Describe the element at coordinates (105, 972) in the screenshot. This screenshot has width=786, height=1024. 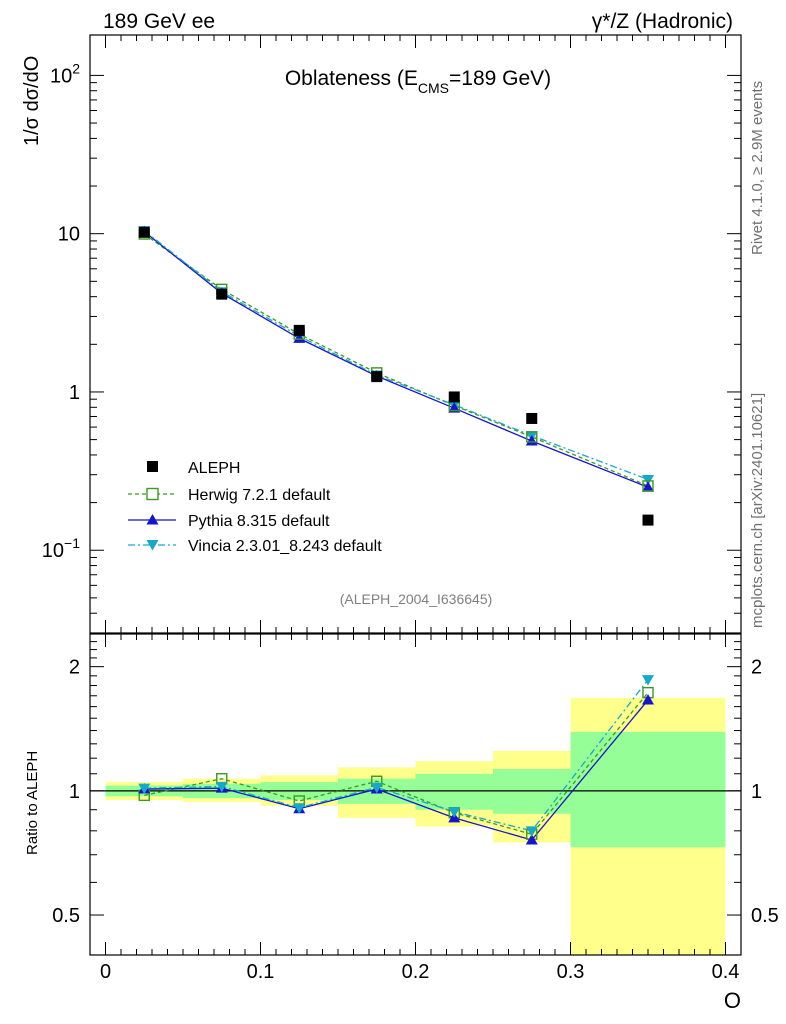
I see `x-tick-label: 0` at that location.